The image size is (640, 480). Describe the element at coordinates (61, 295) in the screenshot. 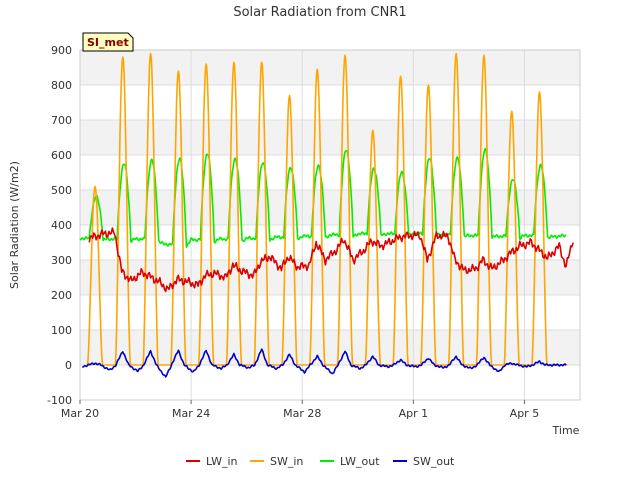

I see `y-tick-label: 200` at that location.